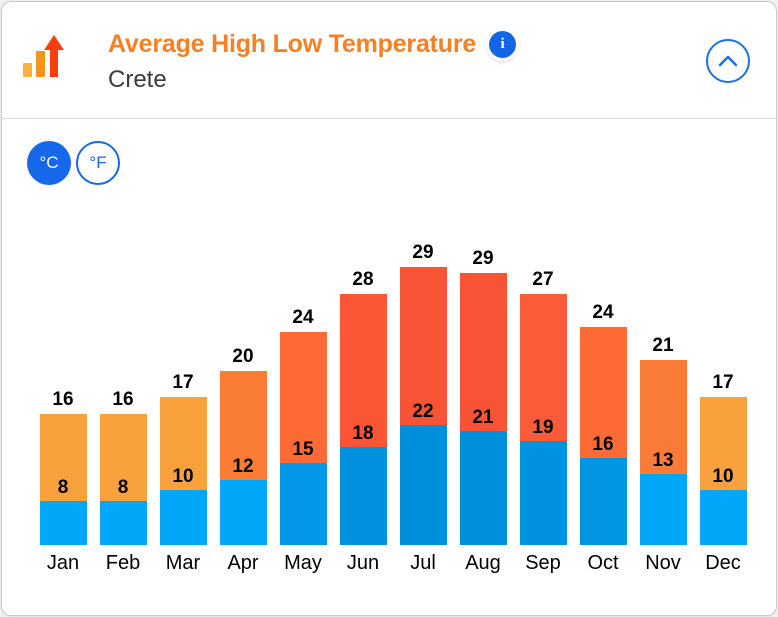  I want to click on month-column-feb: 16 8 Feb, so click(123, 482).